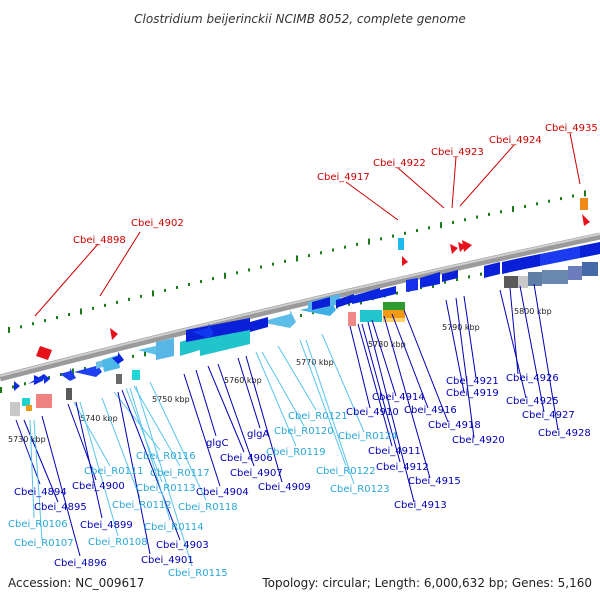 The height and width of the screenshot is (605, 600). Describe the element at coordinates (394, 451) in the screenshot. I see `gene-label: Cbei_4911` at that location.